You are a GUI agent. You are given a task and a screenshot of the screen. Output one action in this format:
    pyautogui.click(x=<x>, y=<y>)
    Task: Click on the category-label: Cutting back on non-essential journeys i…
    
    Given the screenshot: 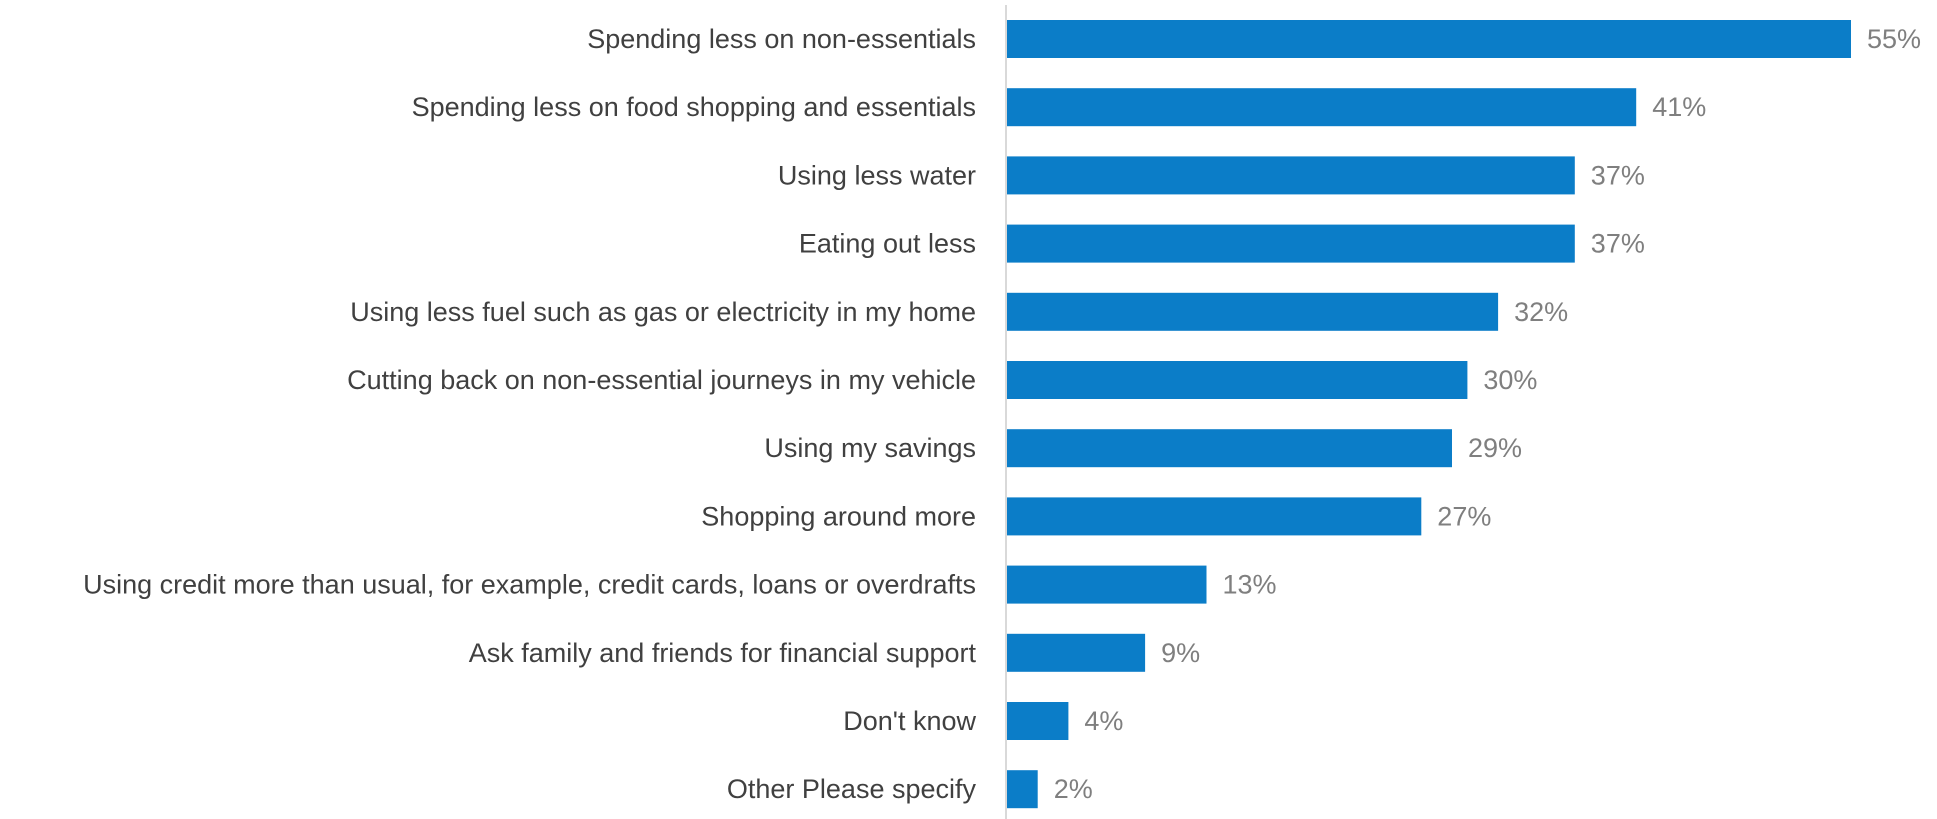 What is the action you would take?
    pyautogui.click(x=661, y=380)
    